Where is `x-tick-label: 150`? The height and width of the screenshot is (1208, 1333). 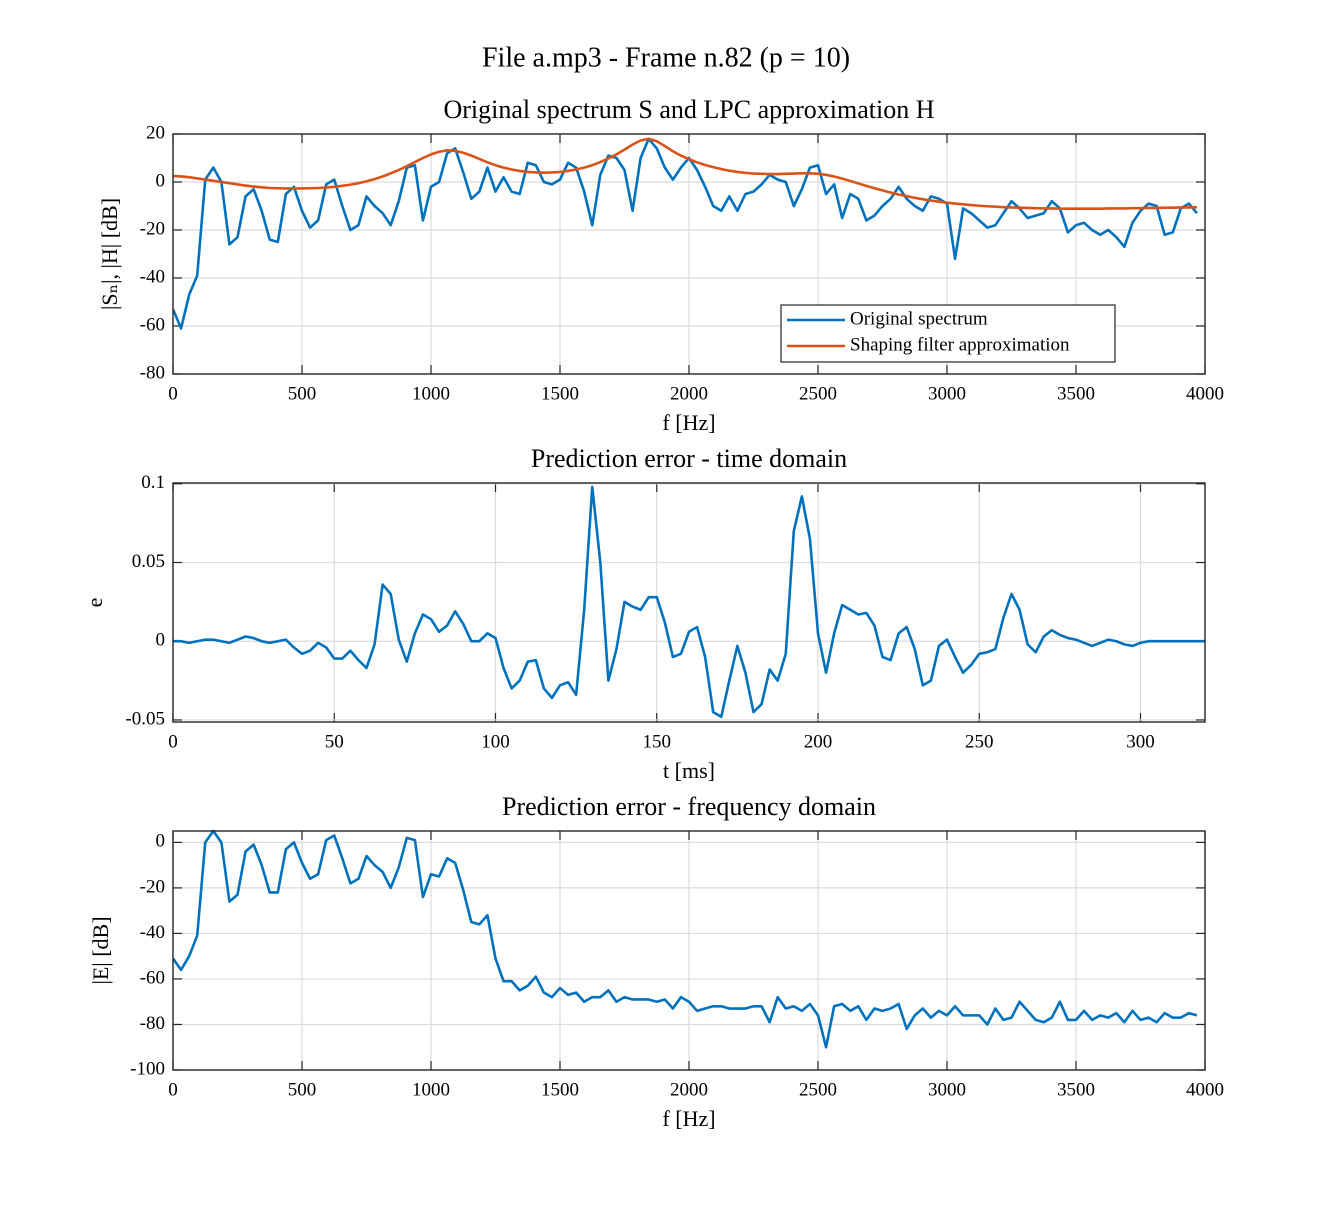
x-tick-label: 150 is located at coordinates (657, 741).